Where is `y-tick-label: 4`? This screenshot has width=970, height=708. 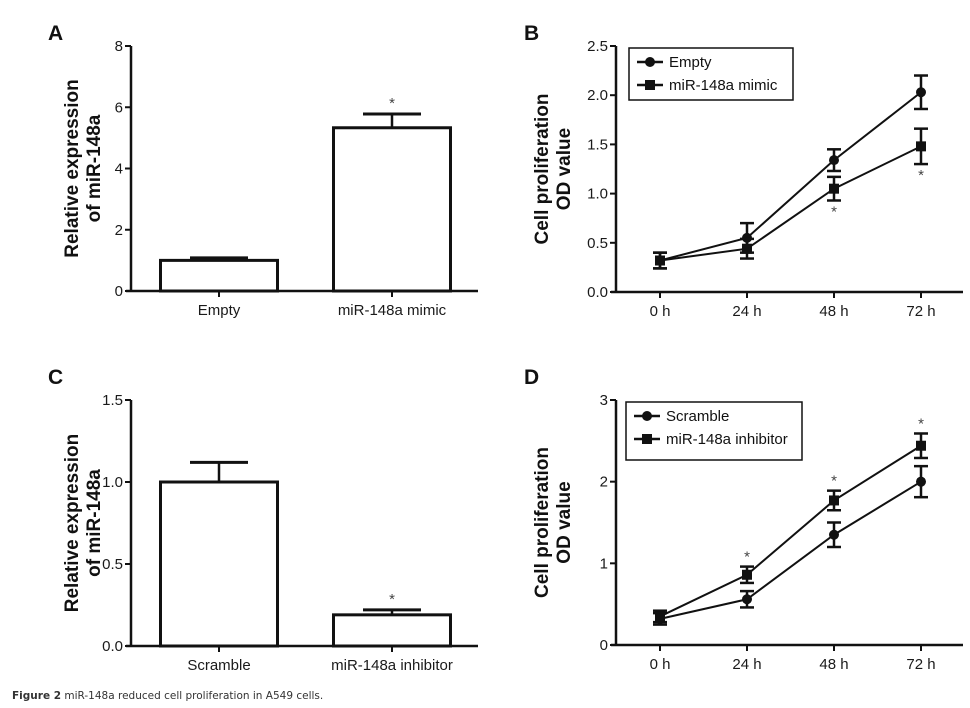 y-tick-label: 4 is located at coordinates (119, 169).